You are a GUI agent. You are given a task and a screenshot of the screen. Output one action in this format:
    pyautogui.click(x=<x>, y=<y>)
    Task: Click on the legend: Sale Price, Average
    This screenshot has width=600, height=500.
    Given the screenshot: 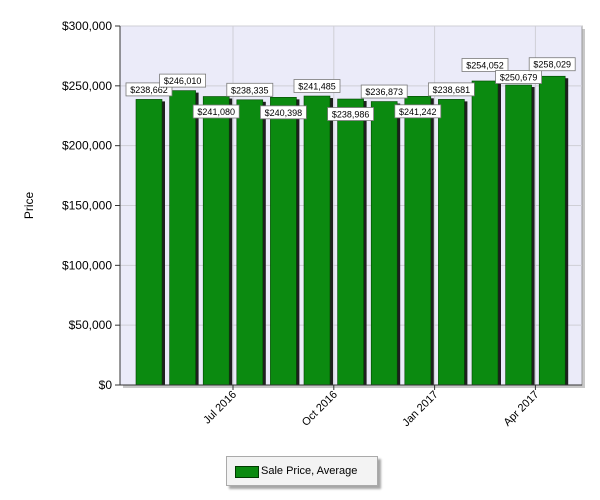 What is the action you would take?
    pyautogui.click(x=302, y=471)
    